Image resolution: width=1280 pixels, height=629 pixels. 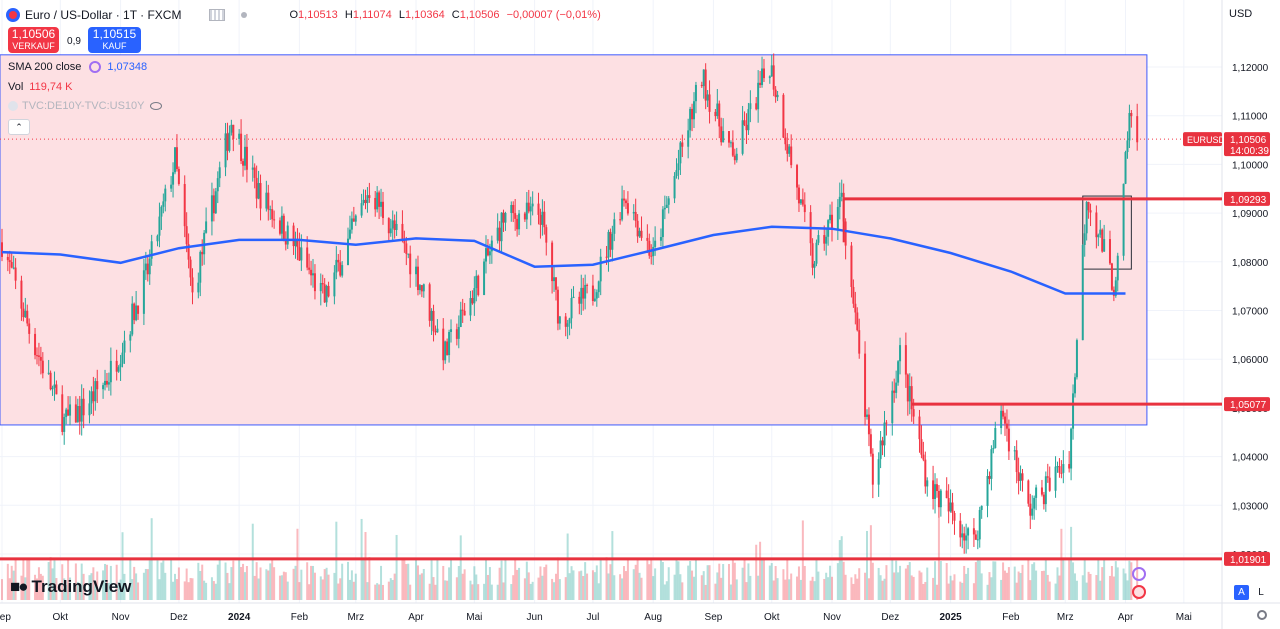 What do you see at coordinates (77, 67) in the screenshot?
I see `legend-sma: SMA 200 close 1,07348` at bounding box center [77, 67].